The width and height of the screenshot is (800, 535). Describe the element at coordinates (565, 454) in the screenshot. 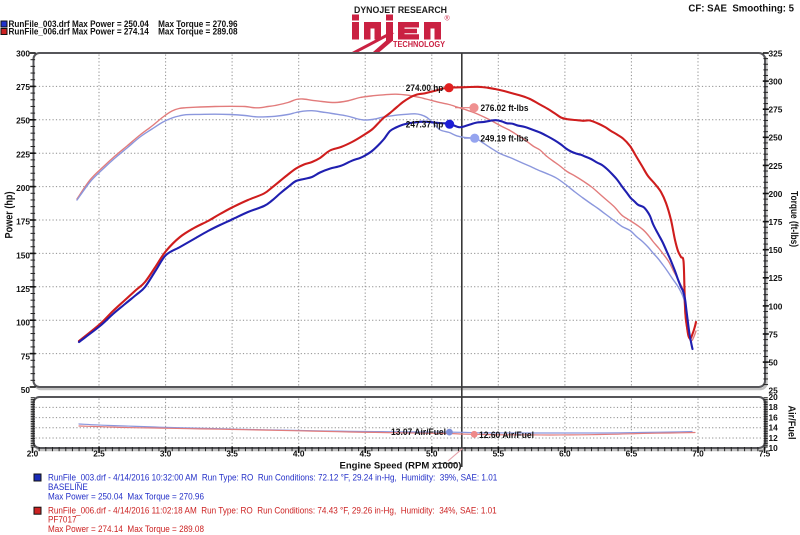

I see `svg-text: 6.0` at that location.